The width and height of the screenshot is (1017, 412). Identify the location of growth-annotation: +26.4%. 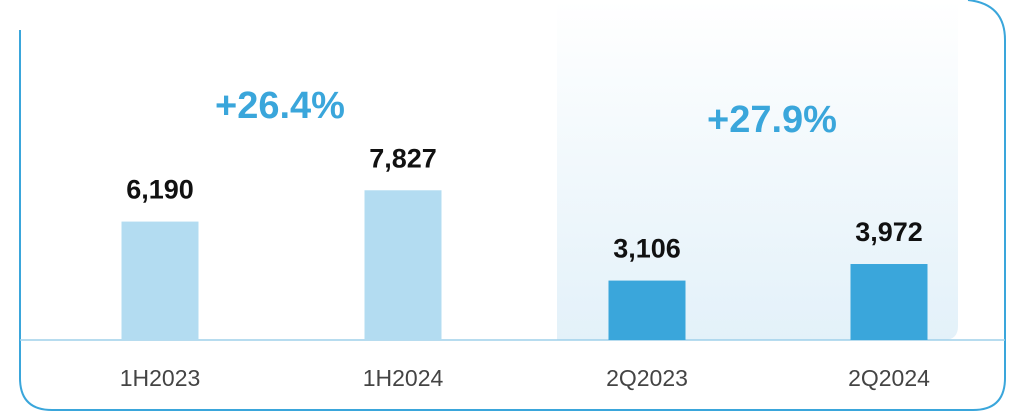
(280, 106).